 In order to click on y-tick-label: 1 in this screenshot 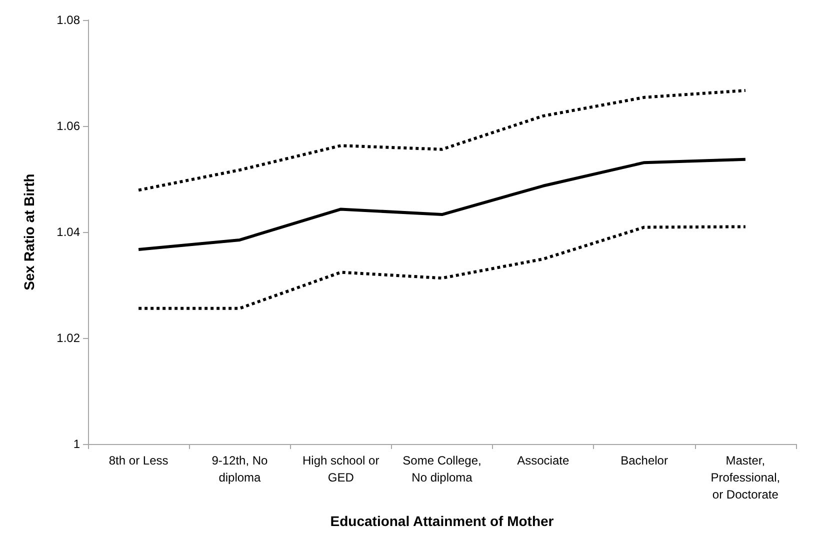, I will do `click(76, 444)`.